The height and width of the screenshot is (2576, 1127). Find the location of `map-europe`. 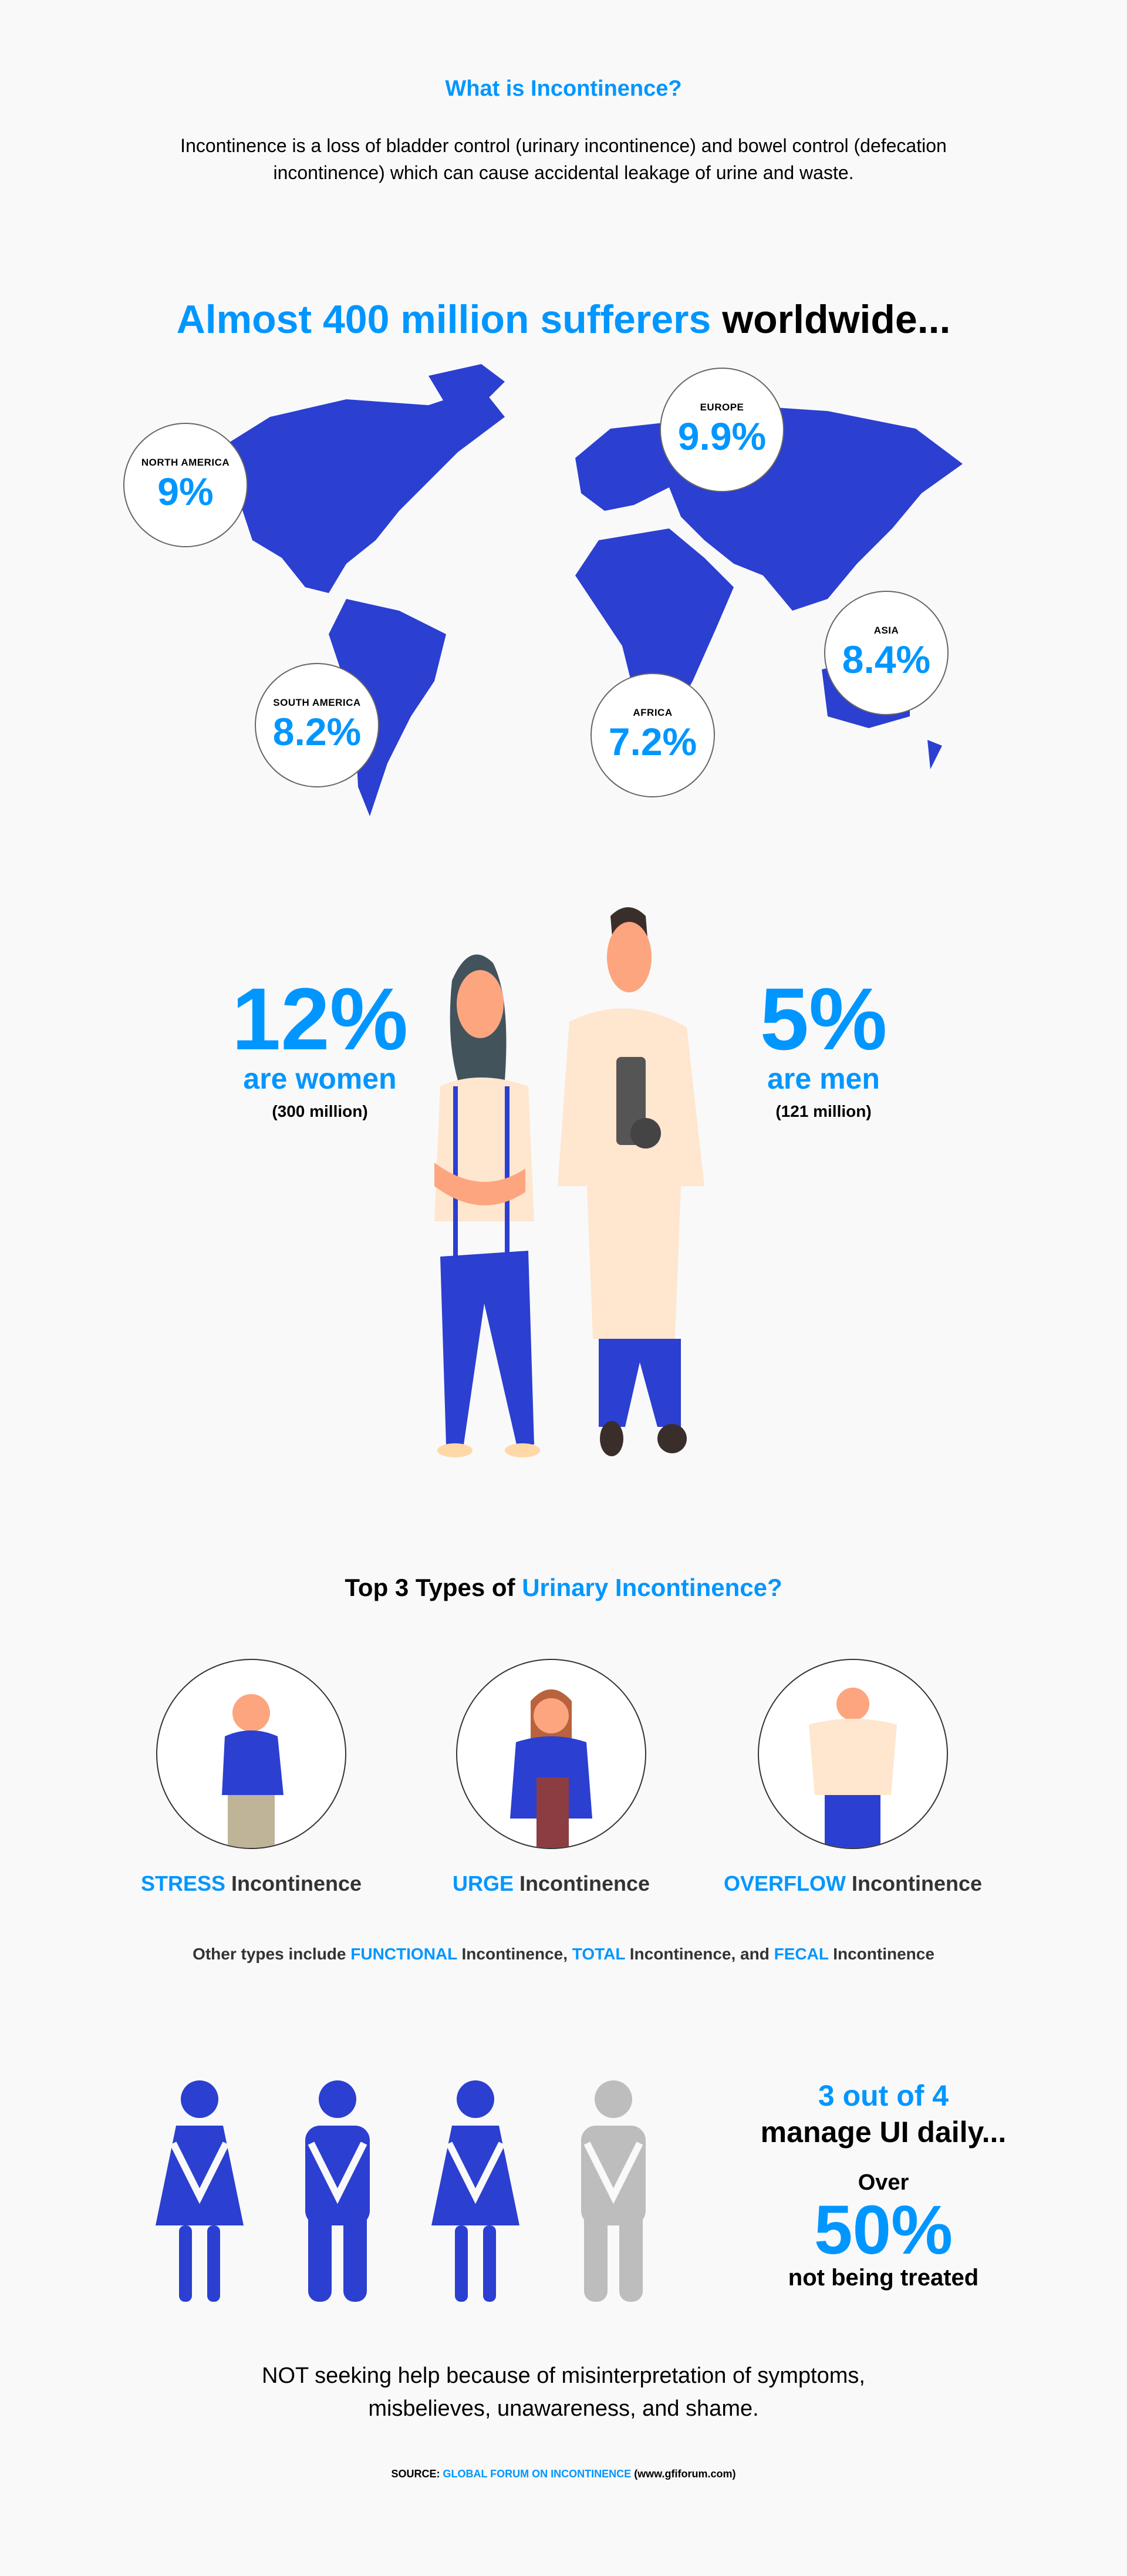

map-europe is located at coordinates (628, 467).